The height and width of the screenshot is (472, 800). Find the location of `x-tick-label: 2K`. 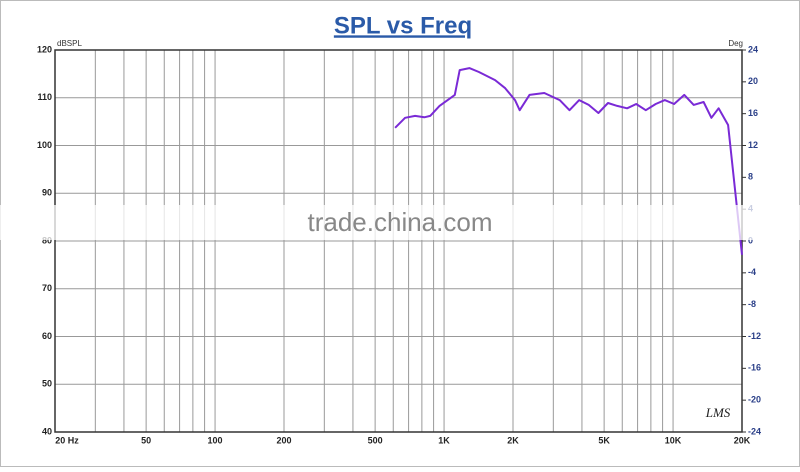

x-tick-label: 2K is located at coordinates (513, 440).